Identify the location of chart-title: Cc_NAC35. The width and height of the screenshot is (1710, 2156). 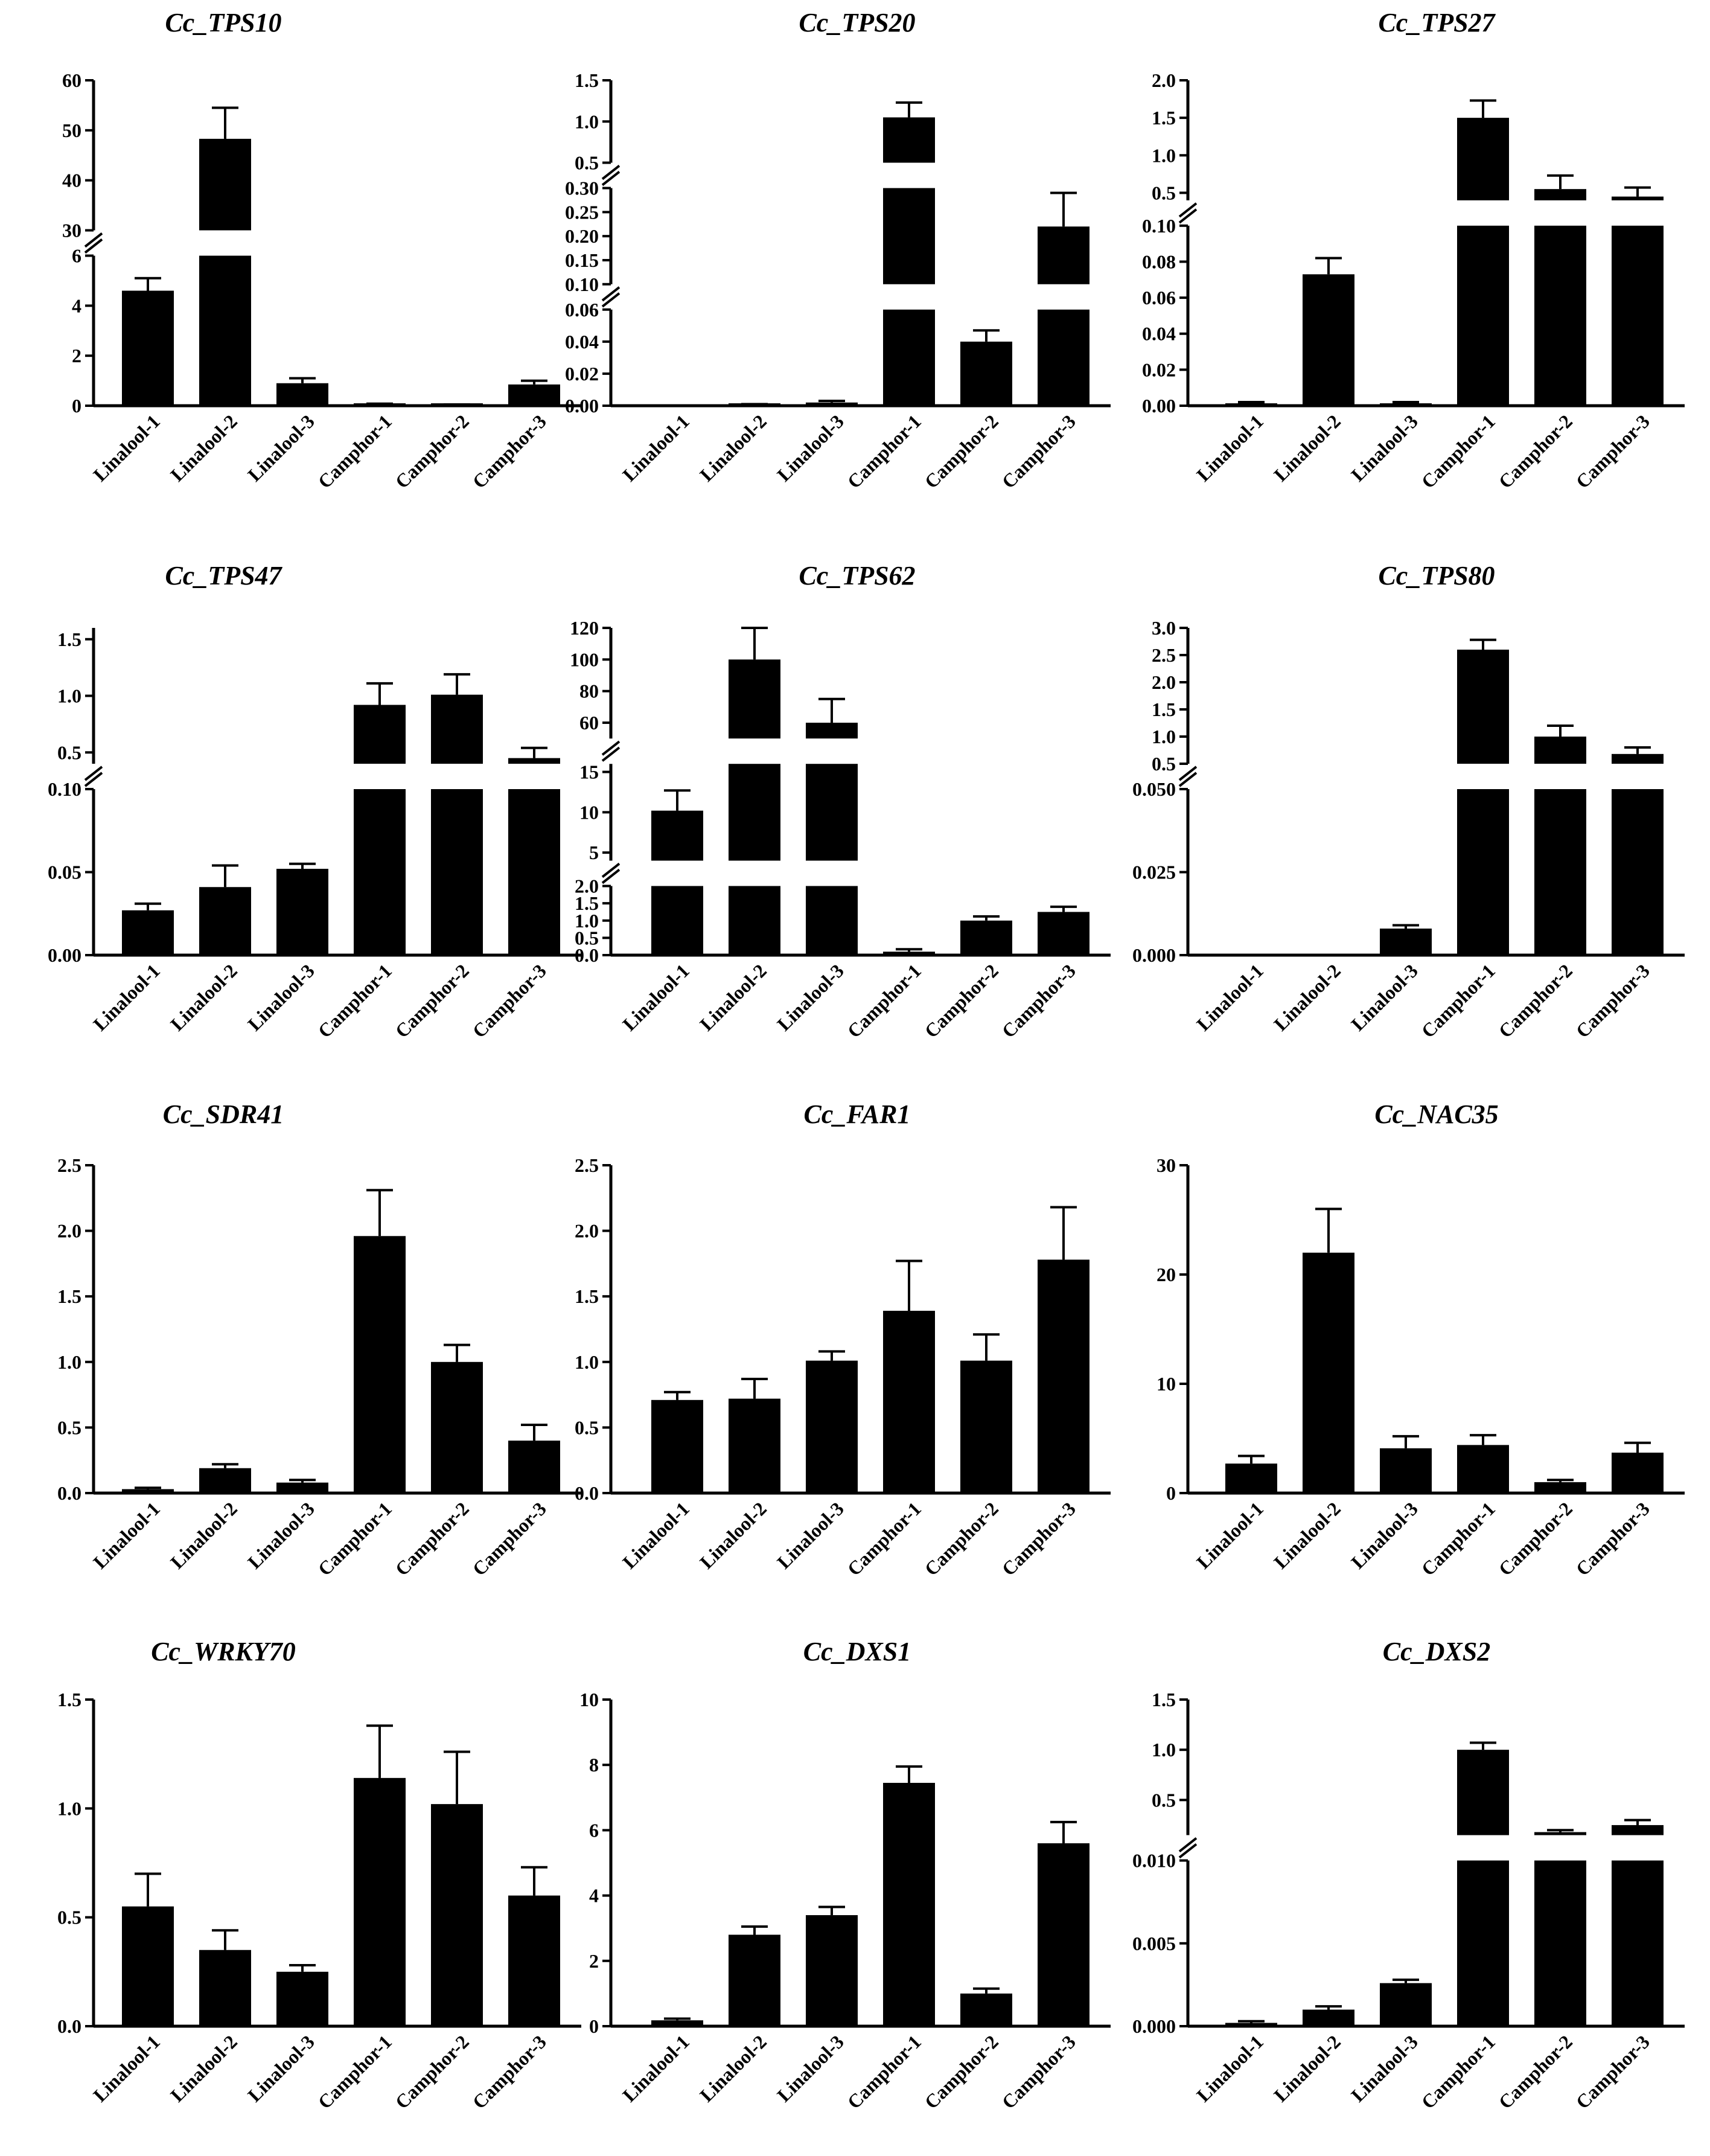
(1436, 1114).